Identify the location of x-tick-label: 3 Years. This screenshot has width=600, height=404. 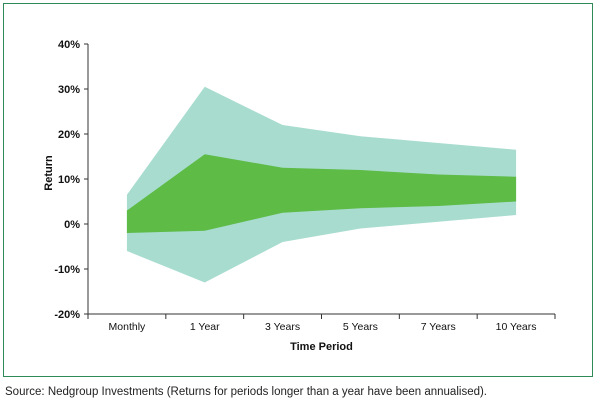
(282, 327).